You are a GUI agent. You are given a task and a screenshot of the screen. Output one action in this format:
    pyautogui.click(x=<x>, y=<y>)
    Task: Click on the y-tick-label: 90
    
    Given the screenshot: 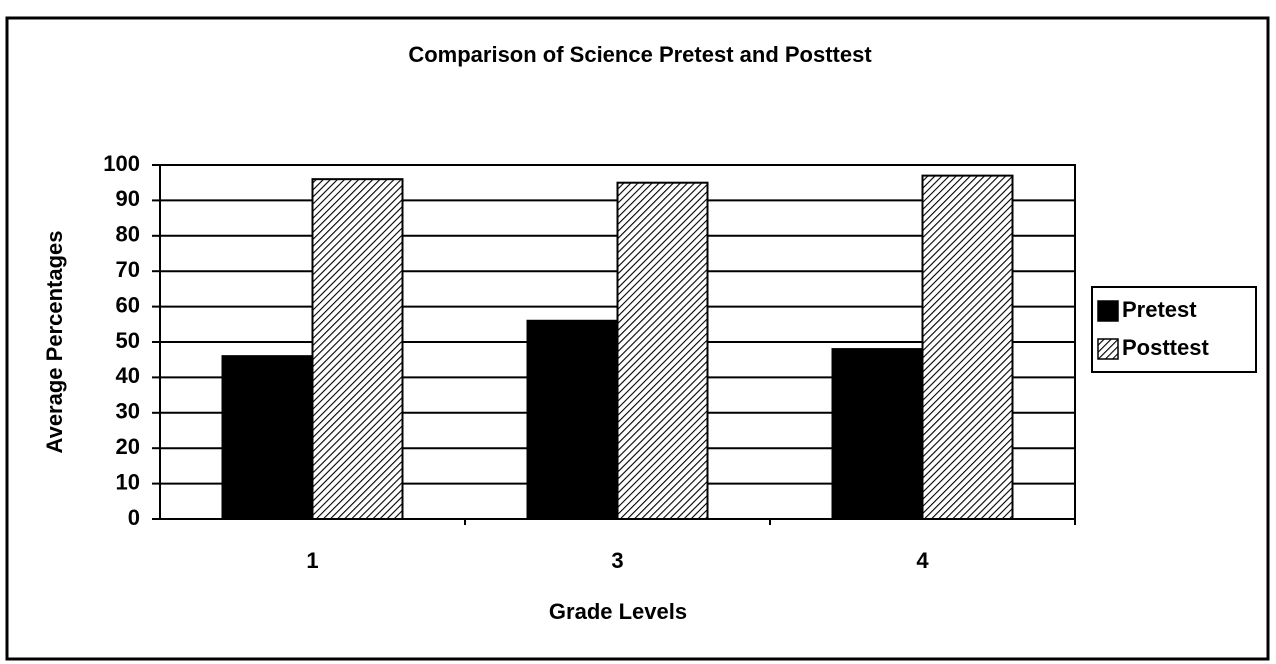 What is the action you would take?
    pyautogui.click(x=128, y=198)
    